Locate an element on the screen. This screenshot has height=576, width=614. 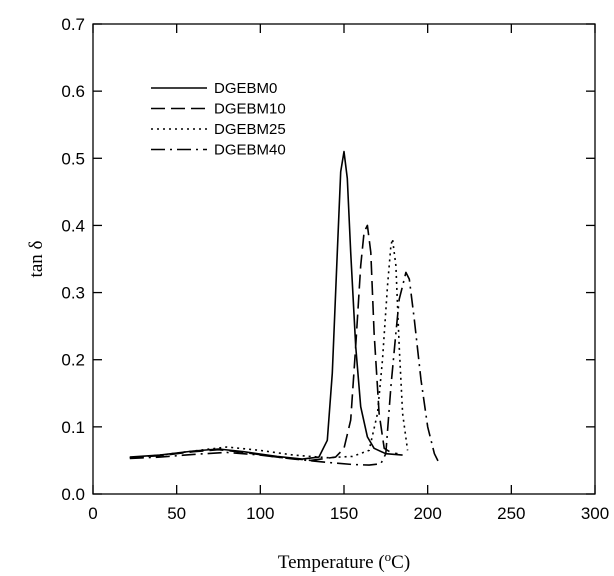
legend-label: DGEBM10 is located at coordinates (250, 109).